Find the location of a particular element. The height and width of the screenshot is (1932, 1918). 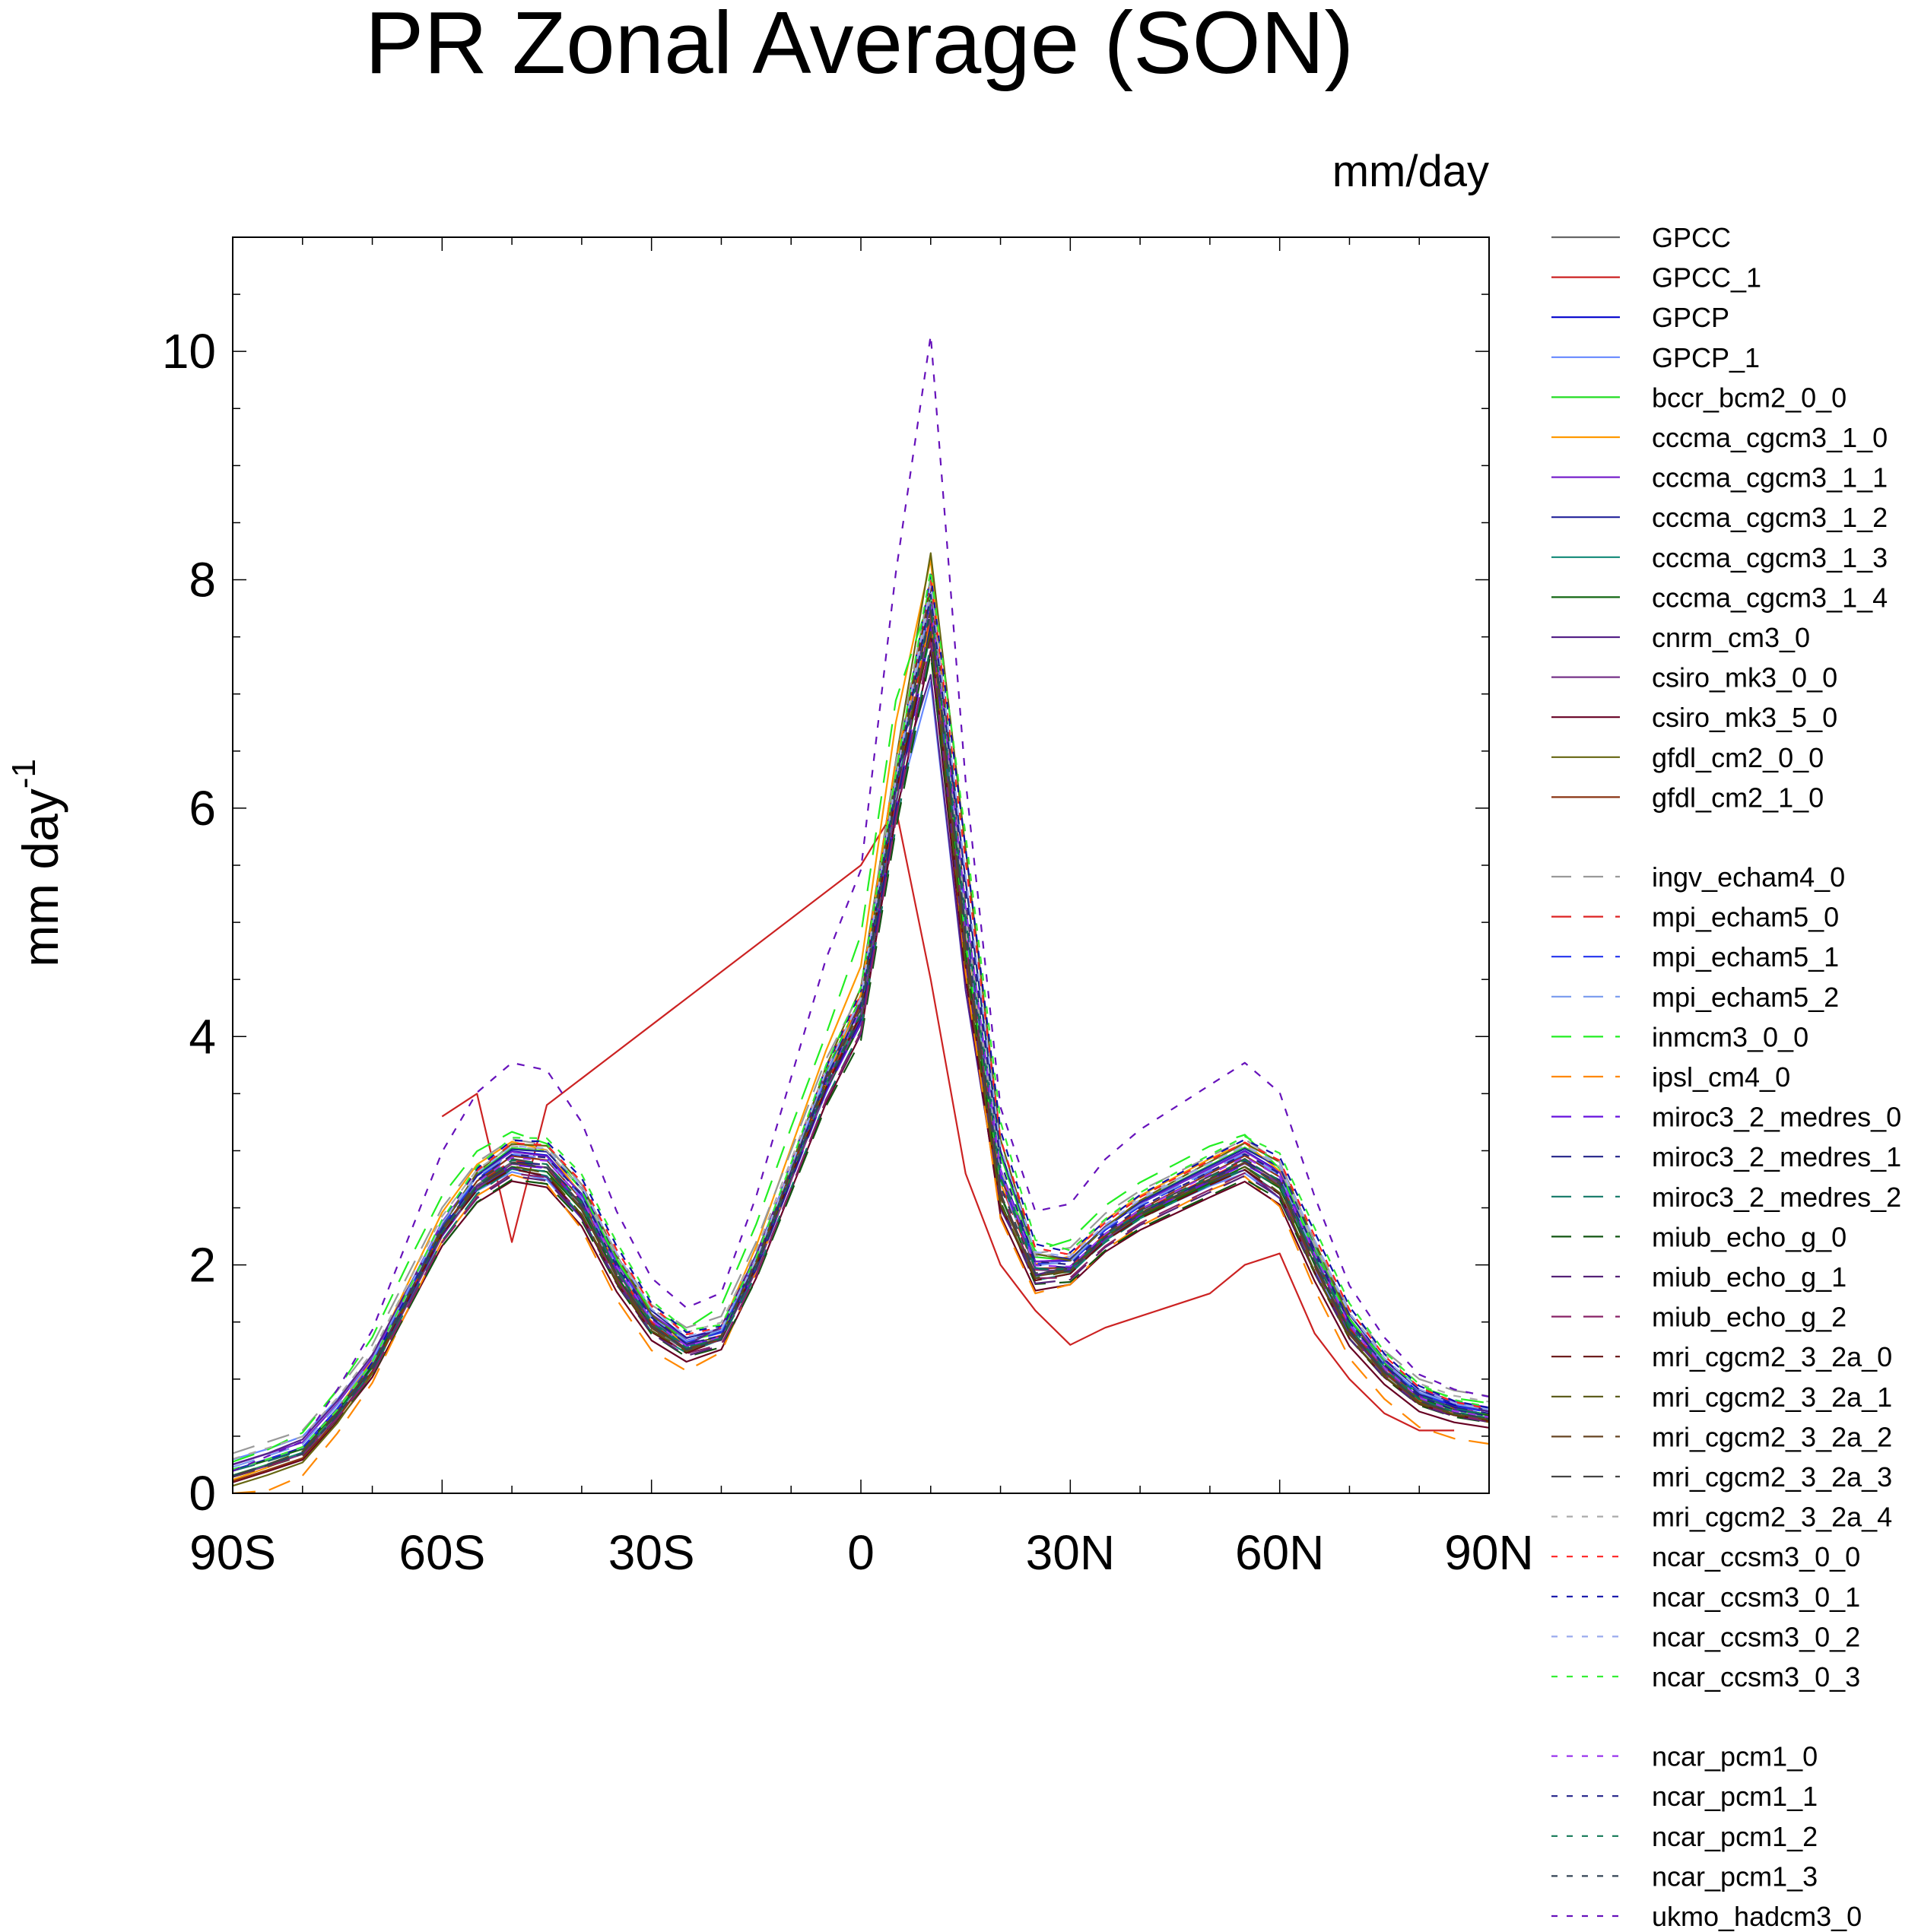

x-tick-label: 0 is located at coordinates (861, 1552).